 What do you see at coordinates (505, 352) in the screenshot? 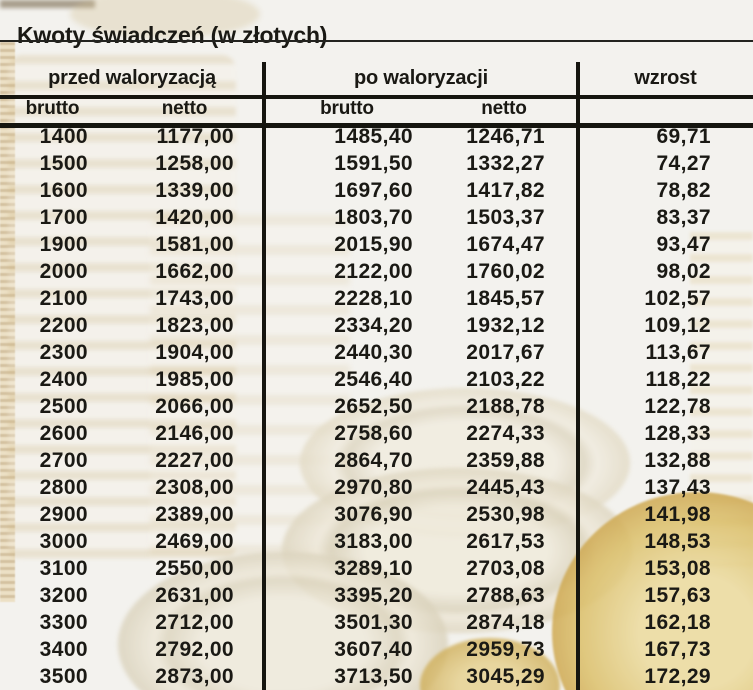
I see `table-cell: 2017,67` at bounding box center [505, 352].